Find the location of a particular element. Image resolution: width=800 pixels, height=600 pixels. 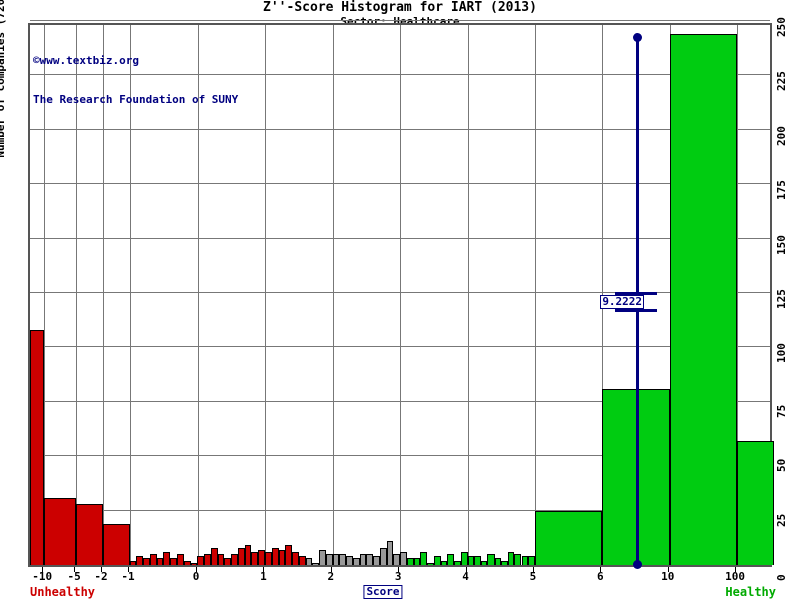

x-axis-tick-label: -1 is located at coordinates (128, 576).